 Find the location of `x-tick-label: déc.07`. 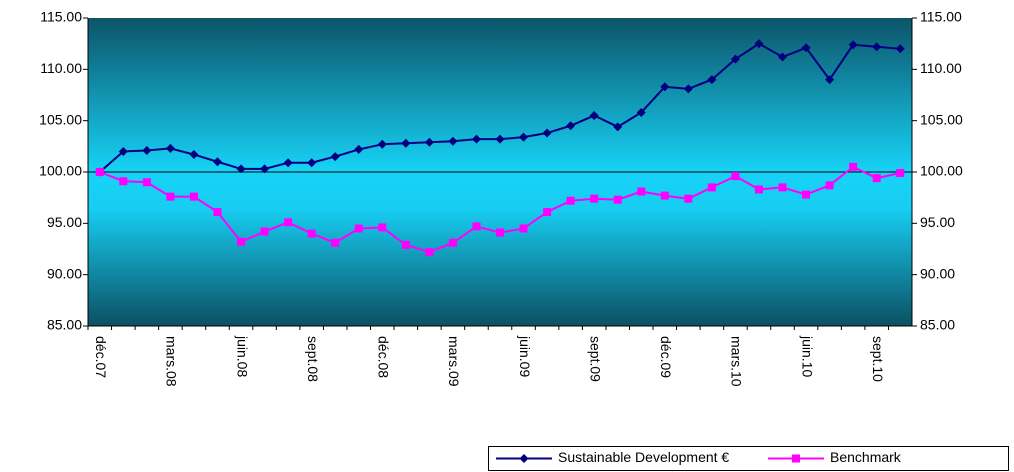

x-tick-label: déc.07 is located at coordinates (101, 357).